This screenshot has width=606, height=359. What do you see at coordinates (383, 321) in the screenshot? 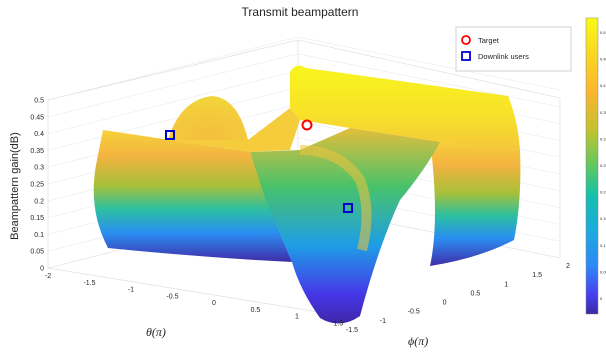
I see `y-tick-label: -1` at bounding box center [383, 321].